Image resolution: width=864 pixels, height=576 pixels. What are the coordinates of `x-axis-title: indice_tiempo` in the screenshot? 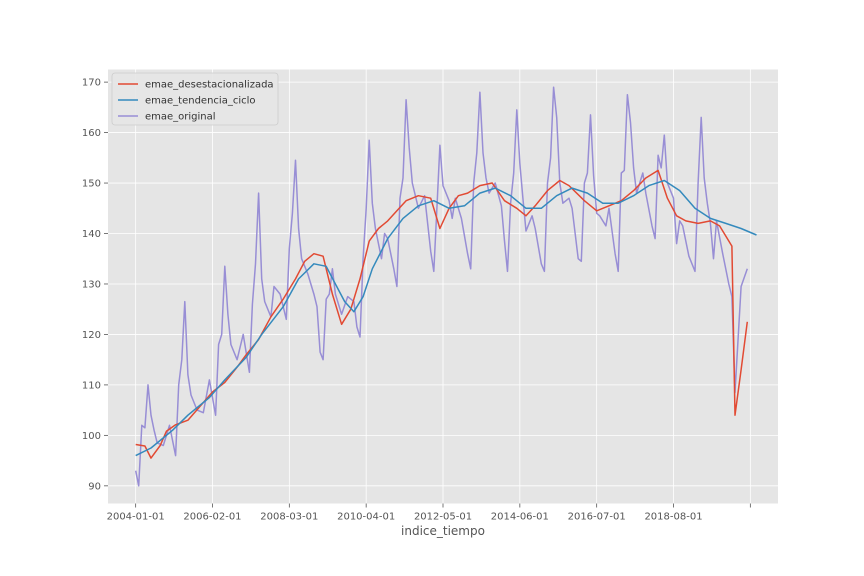 It's located at (443, 531).